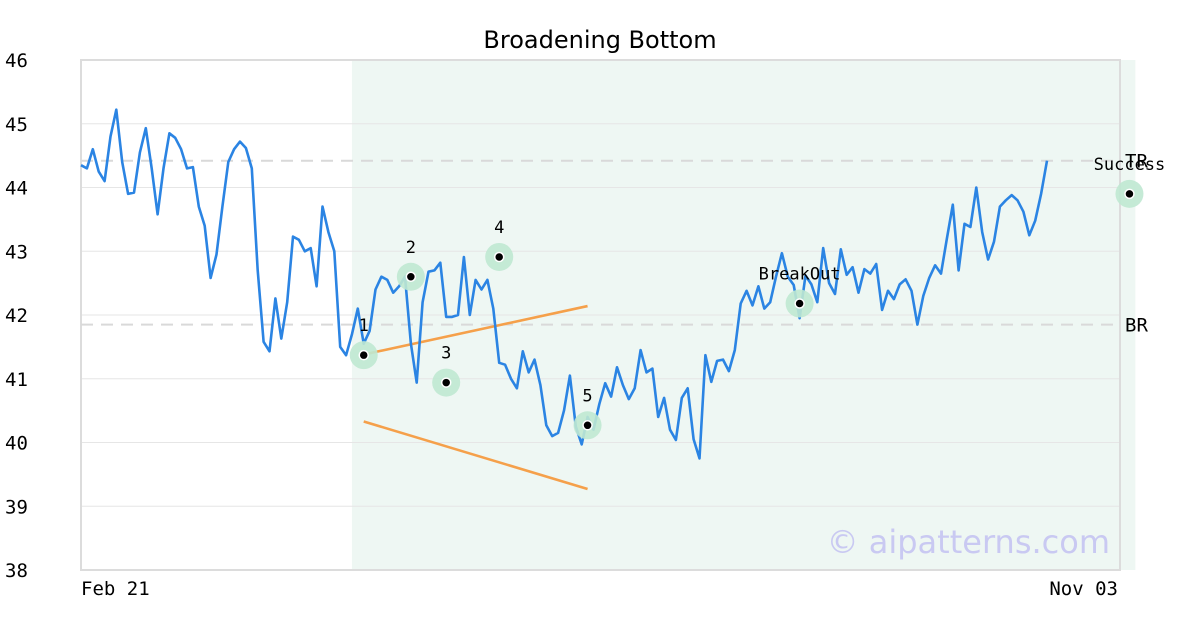  I want to click on trend-lines, so click(475, 397).